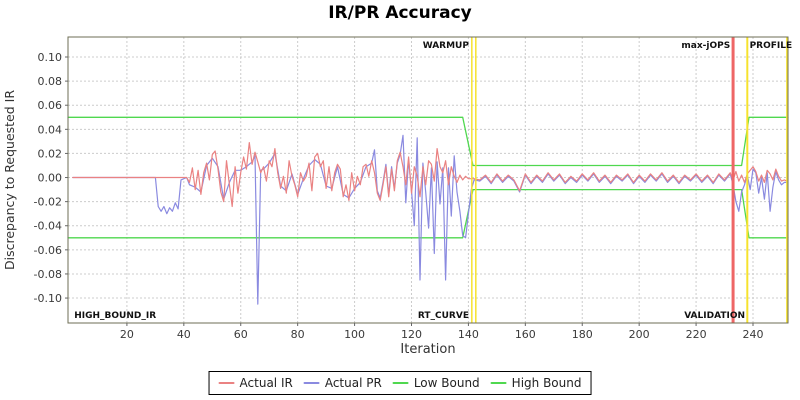 The height and width of the screenshot is (400, 800). What do you see at coordinates (48, 274) in the screenshot?
I see `y-tick-label: -0.08` at bounding box center [48, 274].